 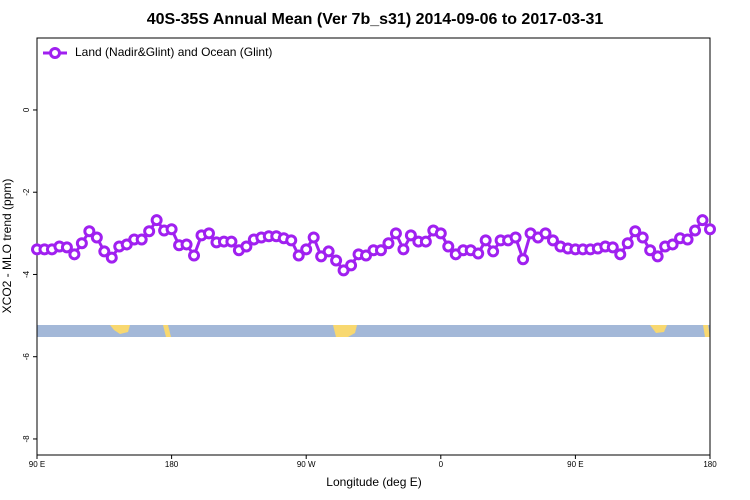 What do you see at coordinates (441, 464) in the screenshot?
I see `x-tick-label: 0` at bounding box center [441, 464].